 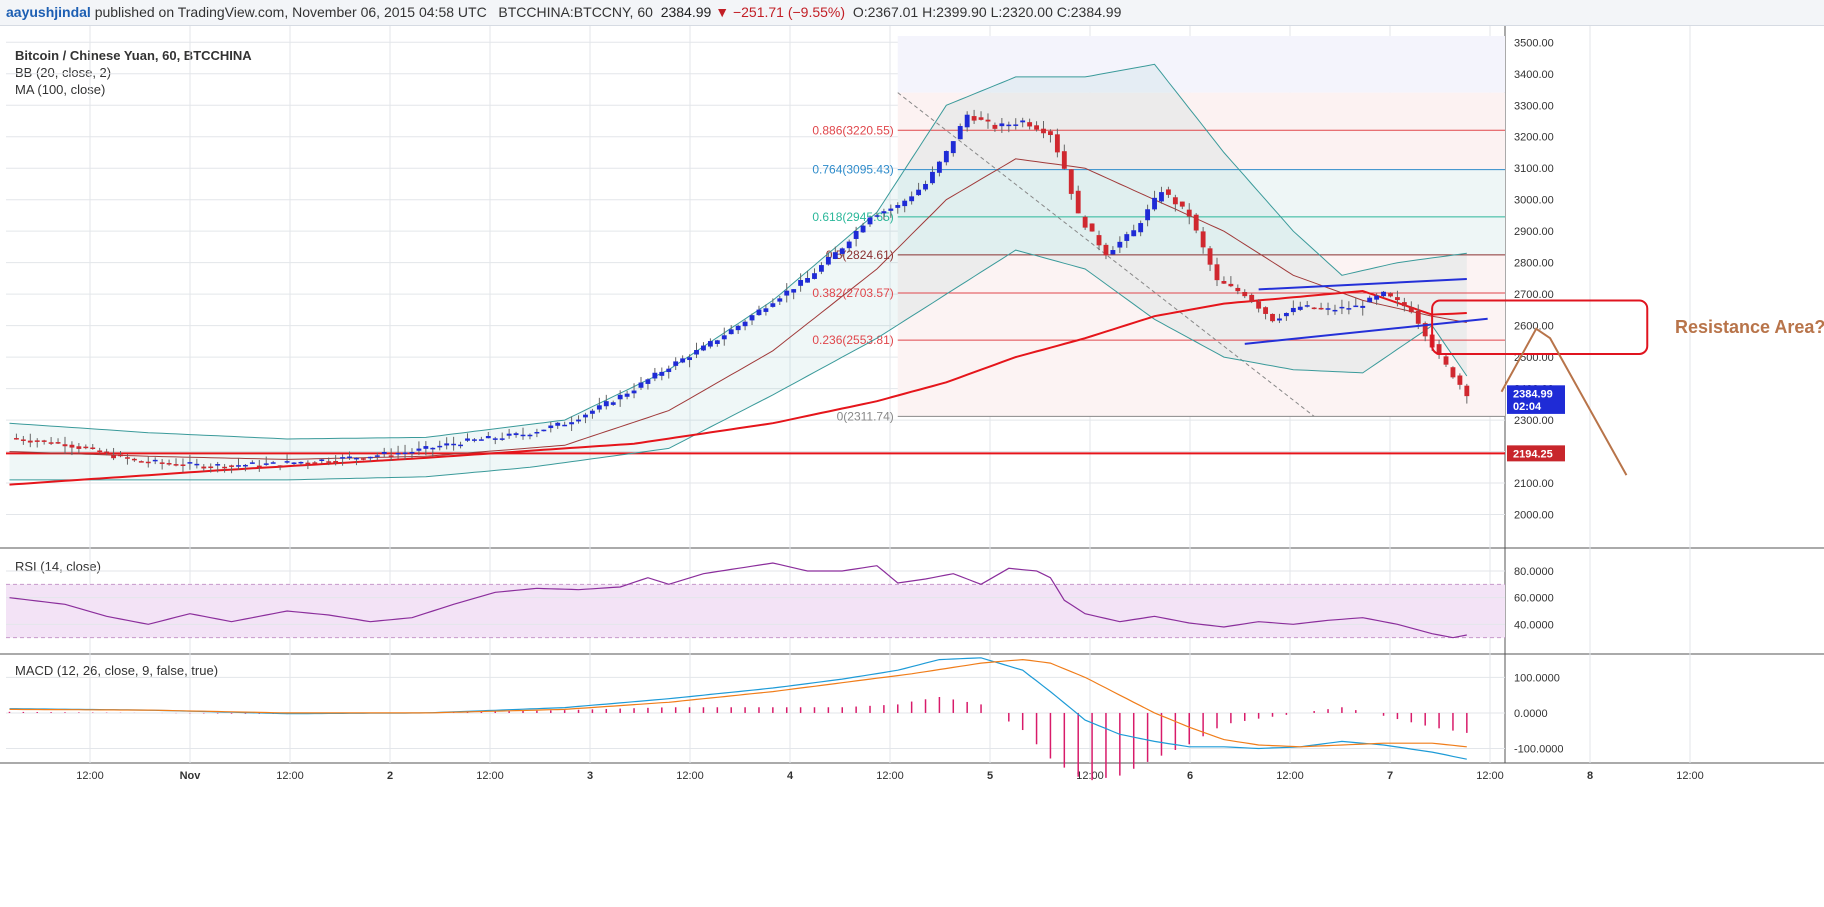 I want to click on x-tick-label: 4, so click(x=790, y=776).